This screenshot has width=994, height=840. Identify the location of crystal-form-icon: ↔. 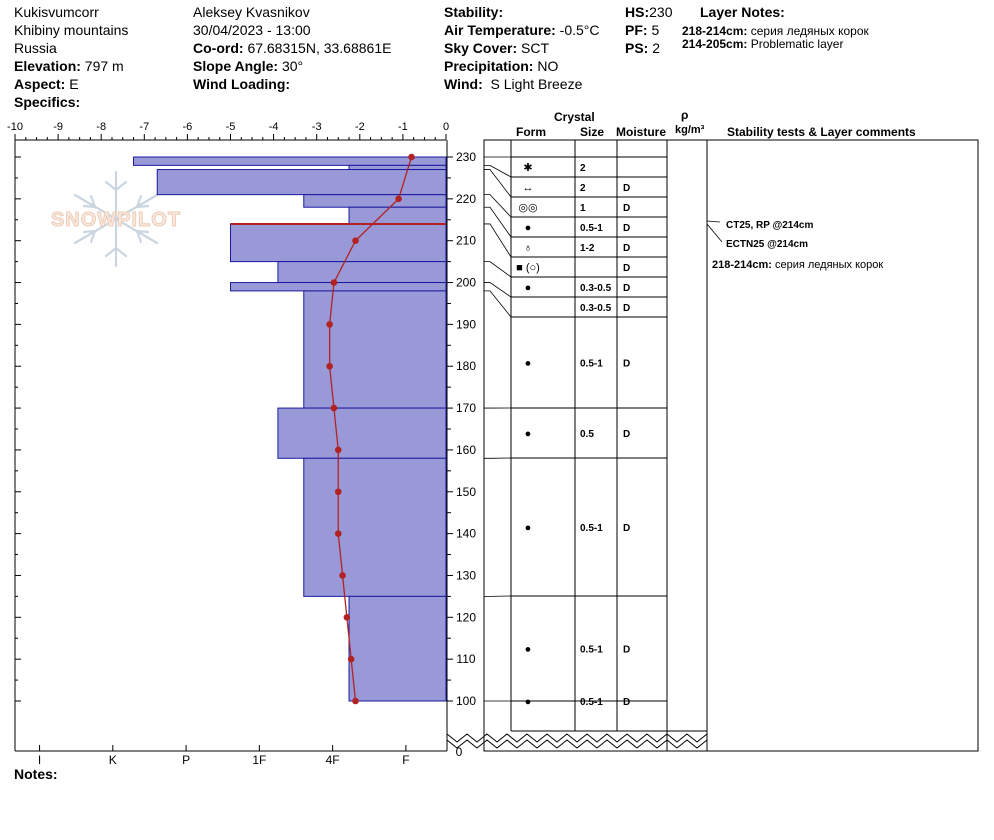
(528, 188).